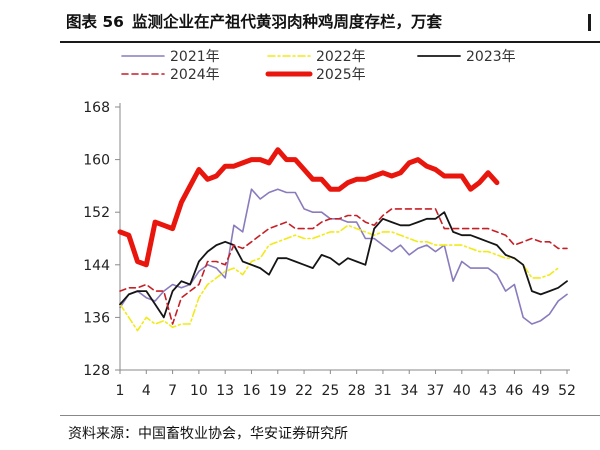  What do you see at coordinates (96, 213) in the screenshot?
I see `y-tick-label: 152` at bounding box center [96, 213].